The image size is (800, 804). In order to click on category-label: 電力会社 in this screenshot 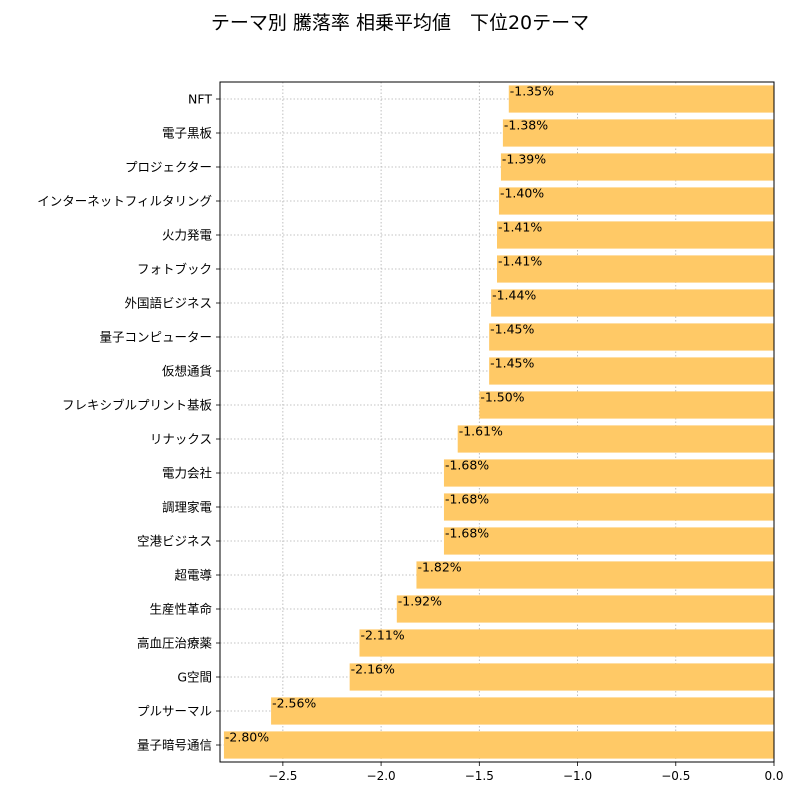, I will do `click(187, 473)`.